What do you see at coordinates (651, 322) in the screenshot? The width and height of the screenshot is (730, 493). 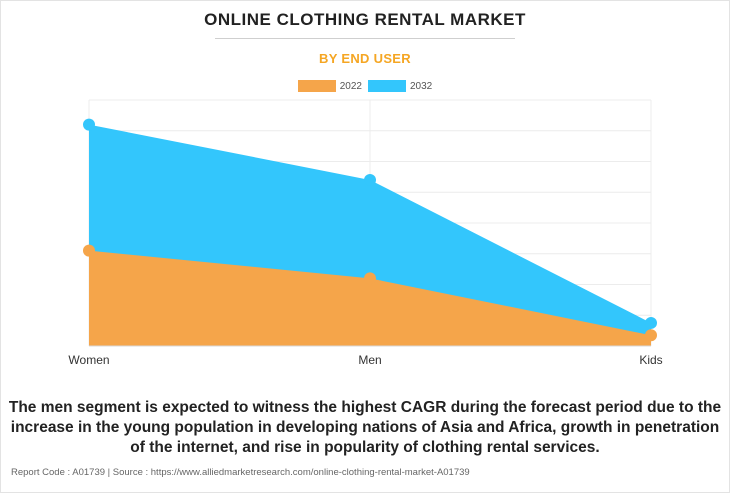 I see `point-2032-kids` at bounding box center [651, 322].